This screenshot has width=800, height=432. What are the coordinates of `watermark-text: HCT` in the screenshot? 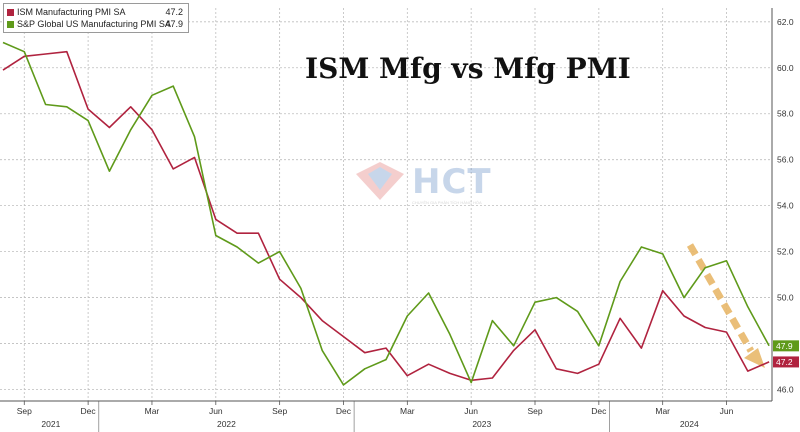 It's located at (452, 182).